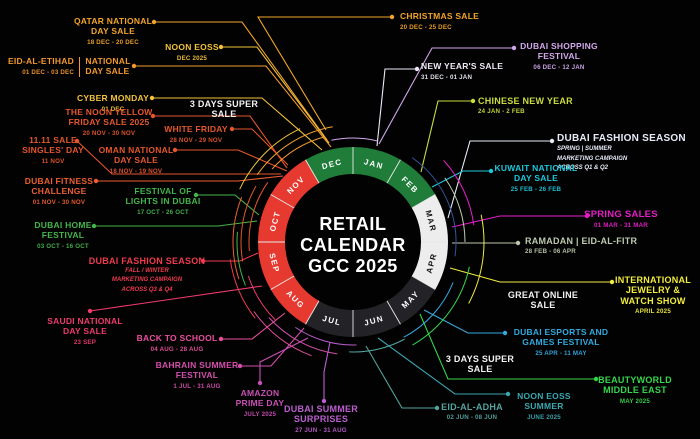 Image resolution: width=700 pixels, height=439 pixels. I want to click on event-dot-noon-eoss-summer, so click(508, 394).